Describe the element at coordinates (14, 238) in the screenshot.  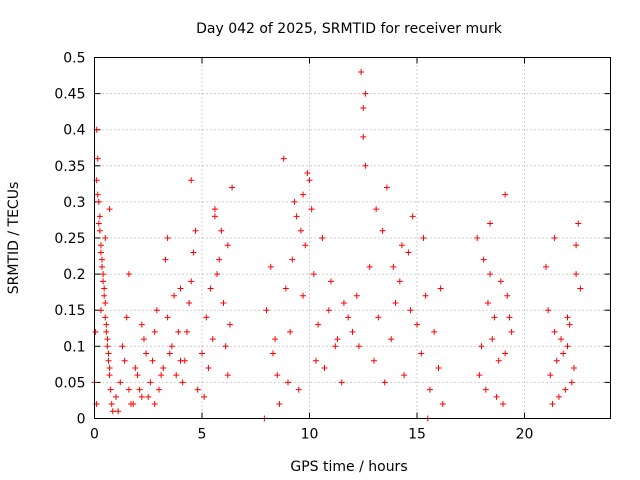
I see `y-axis-label: SRMTID / TECUs` at that location.